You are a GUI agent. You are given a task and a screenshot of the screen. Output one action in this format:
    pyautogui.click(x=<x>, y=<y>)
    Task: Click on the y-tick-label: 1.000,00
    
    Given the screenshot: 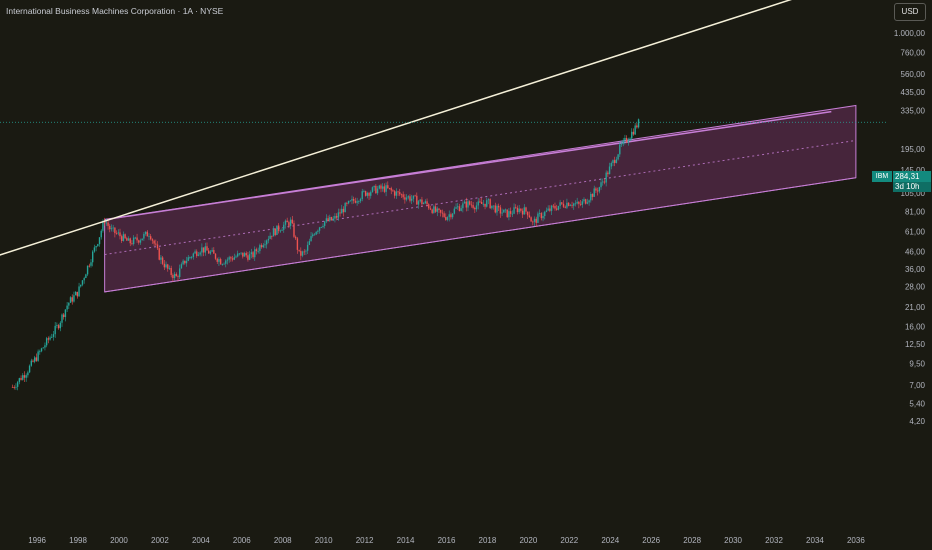 What is the action you would take?
    pyautogui.click(x=910, y=33)
    